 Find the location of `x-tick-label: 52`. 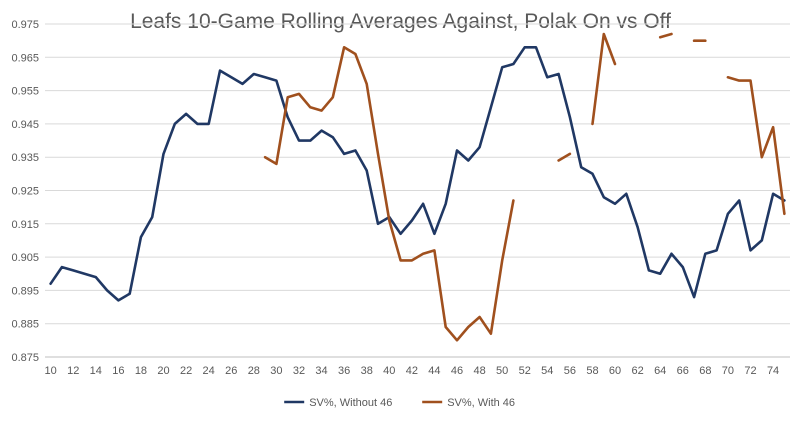

x-tick-label: 52 is located at coordinates (525, 371).